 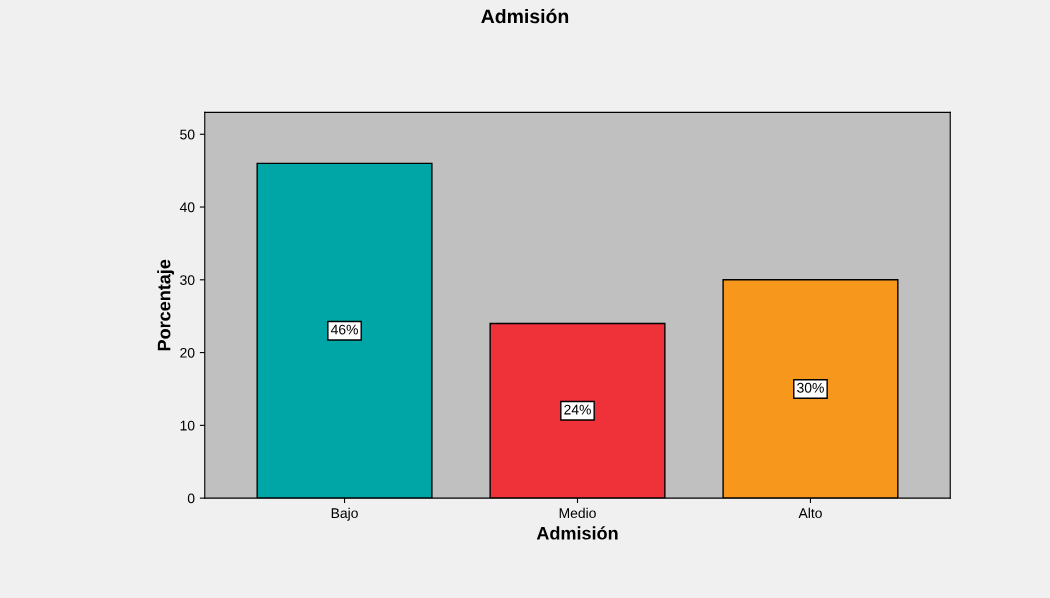 What do you see at coordinates (577, 513) in the screenshot?
I see `x-tick-label: Medio` at bounding box center [577, 513].